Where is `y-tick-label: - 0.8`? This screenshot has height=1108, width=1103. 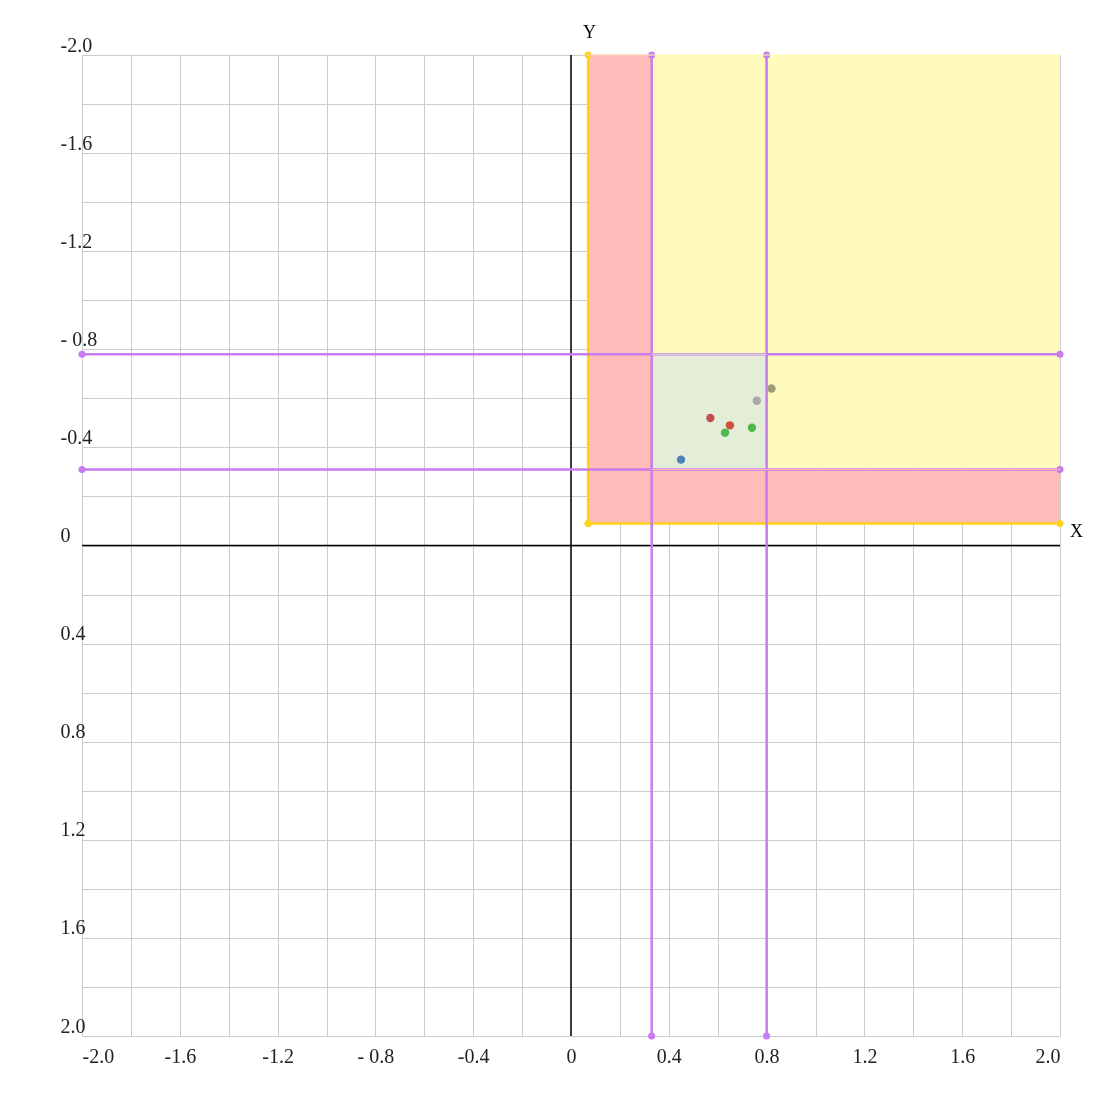 y-tick-label: - 0.8 is located at coordinates (79, 338).